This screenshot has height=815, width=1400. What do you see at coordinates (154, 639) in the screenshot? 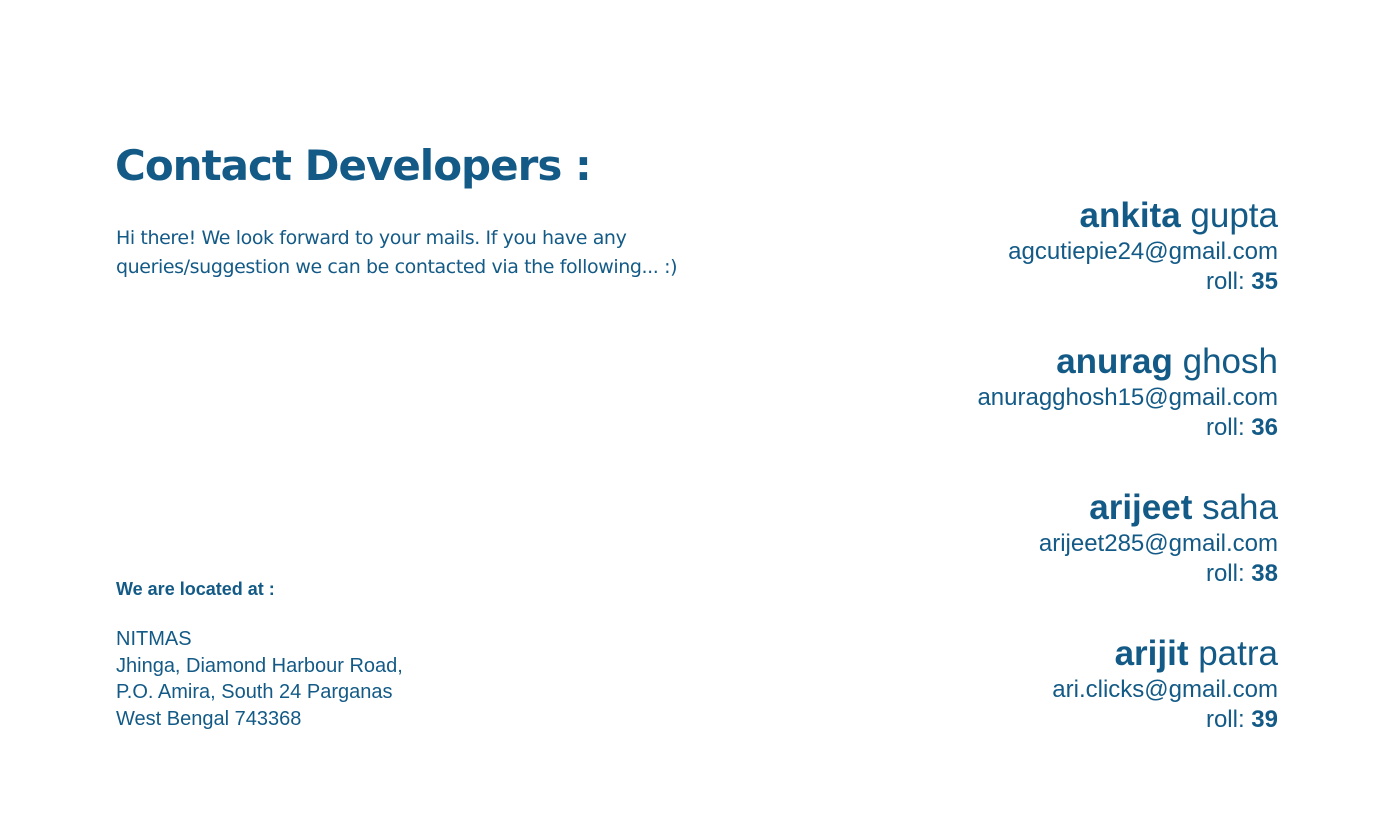
I see `address-line-institute: NITMAS` at bounding box center [154, 639].